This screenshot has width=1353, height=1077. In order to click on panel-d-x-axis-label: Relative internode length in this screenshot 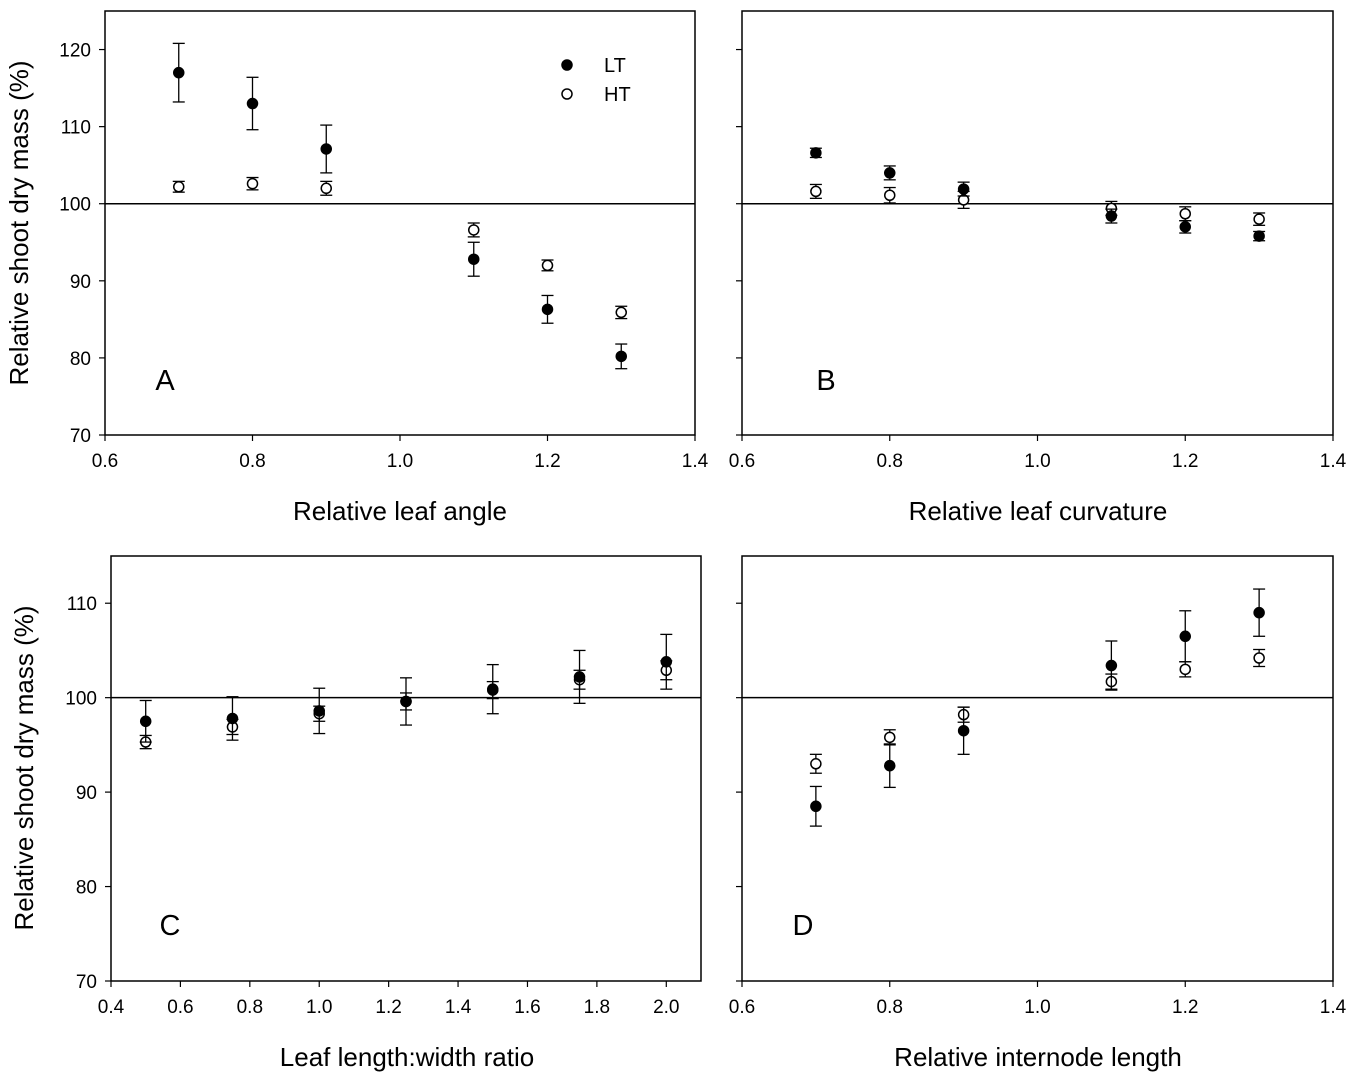, I will do `click(1038, 1057)`.